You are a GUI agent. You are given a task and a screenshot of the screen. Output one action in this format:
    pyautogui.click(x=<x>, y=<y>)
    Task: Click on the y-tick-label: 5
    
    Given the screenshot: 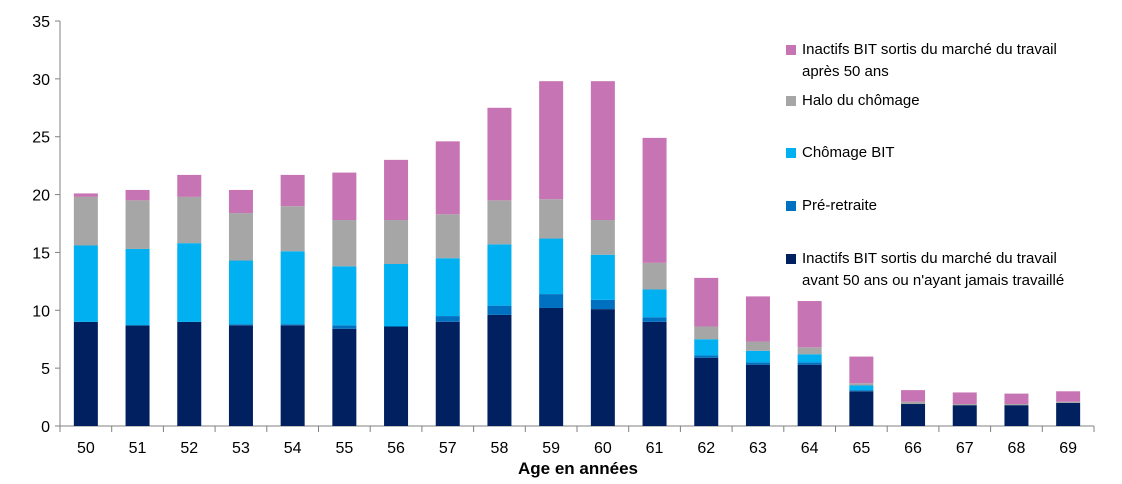 What is the action you would take?
    pyautogui.click(x=45, y=369)
    